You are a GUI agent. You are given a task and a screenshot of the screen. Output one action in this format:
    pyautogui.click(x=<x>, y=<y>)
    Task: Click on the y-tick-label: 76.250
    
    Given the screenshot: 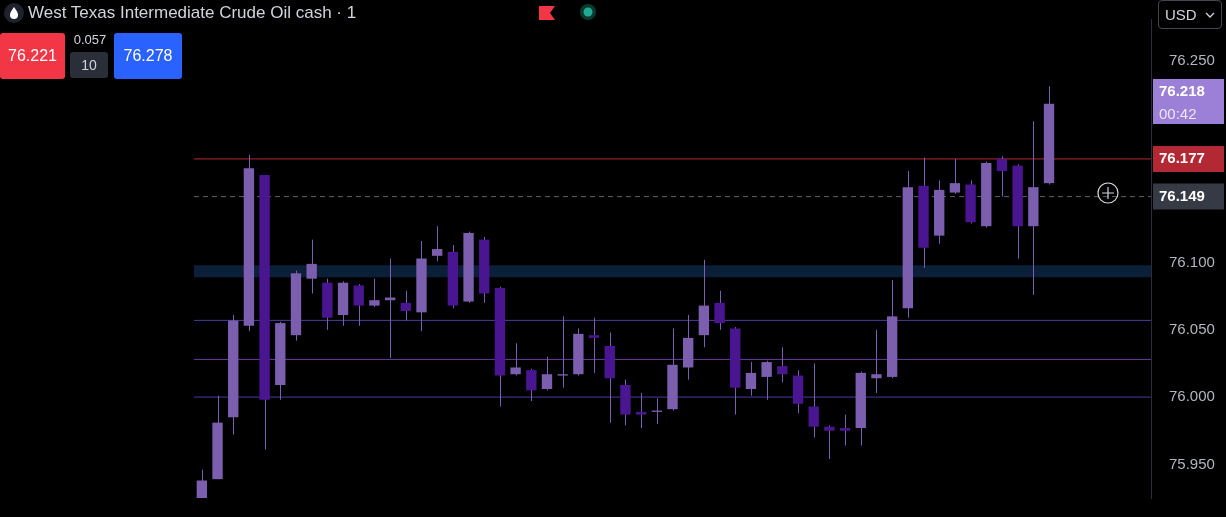 What is the action you would take?
    pyautogui.click(x=1192, y=59)
    